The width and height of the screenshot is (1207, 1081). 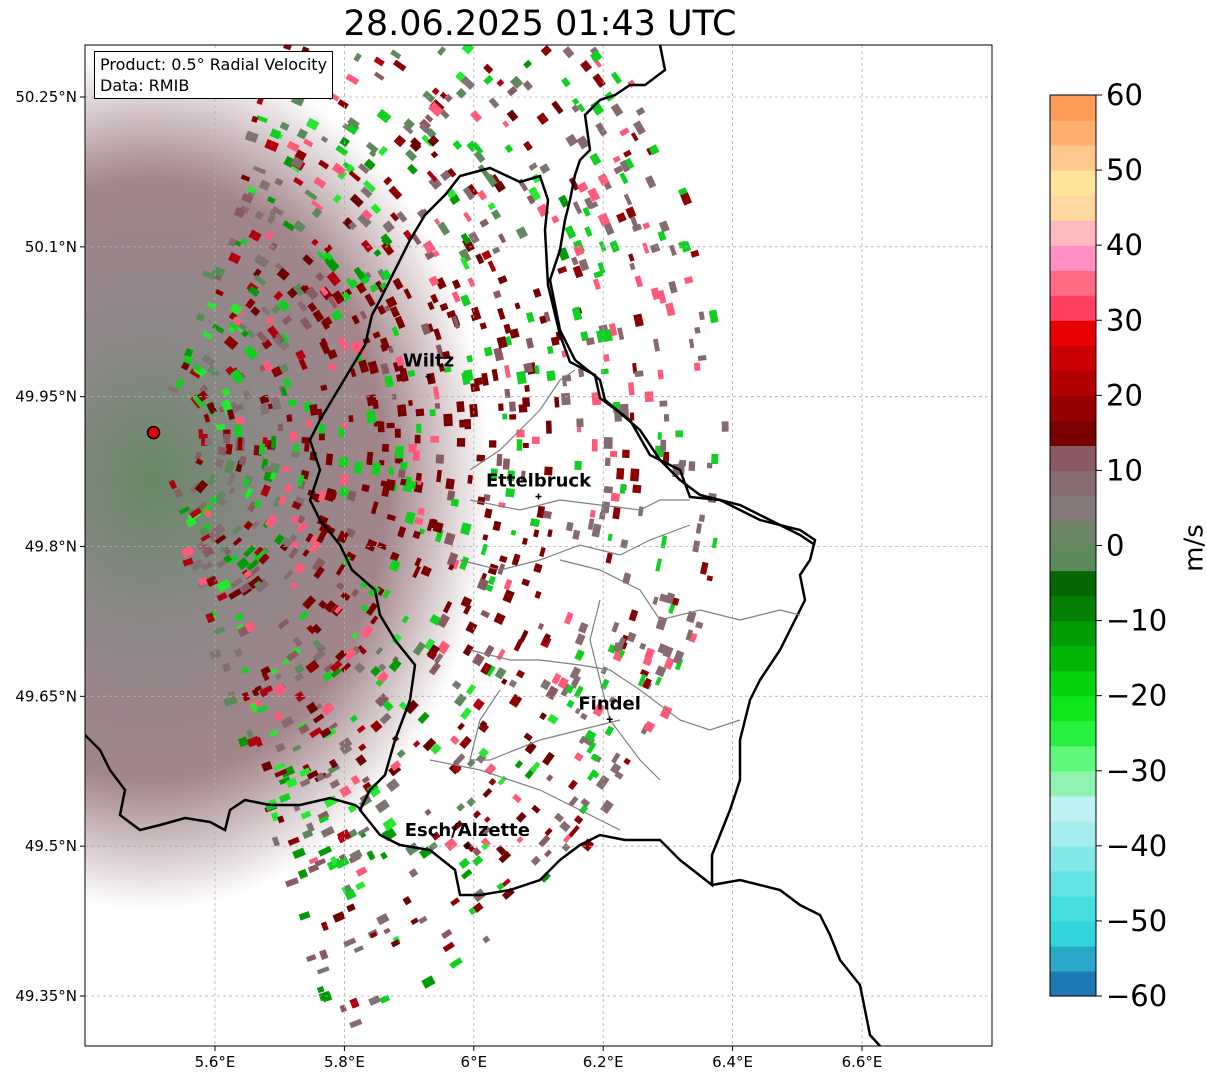 I want to click on city-markers: Wiltz Ettelbruck Findel Esch/Alzette, so click(x=522, y=600).